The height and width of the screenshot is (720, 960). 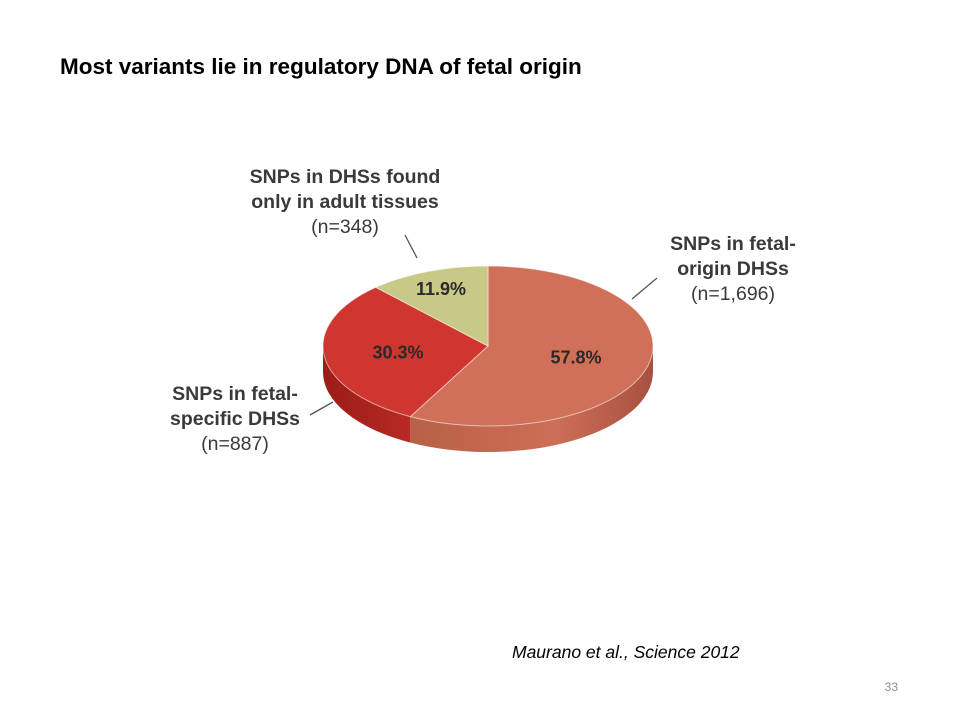 What do you see at coordinates (733, 294) in the screenshot?
I see `callout-origin-count: (n=1,696)` at bounding box center [733, 294].